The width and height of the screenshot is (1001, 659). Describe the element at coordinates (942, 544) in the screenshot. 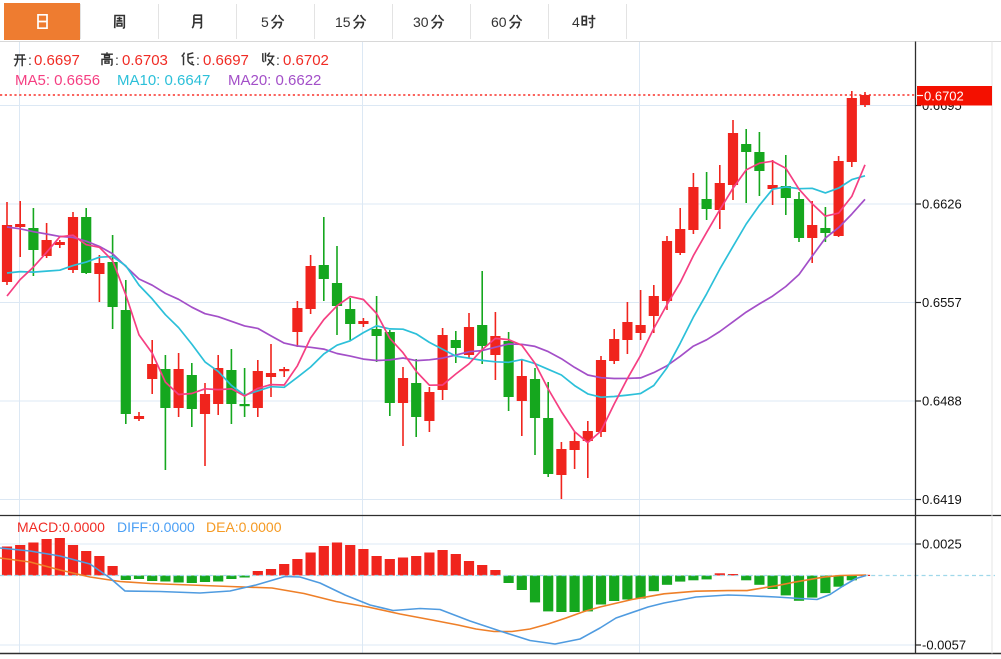

I see `svg-text: 0.0025` at that location.